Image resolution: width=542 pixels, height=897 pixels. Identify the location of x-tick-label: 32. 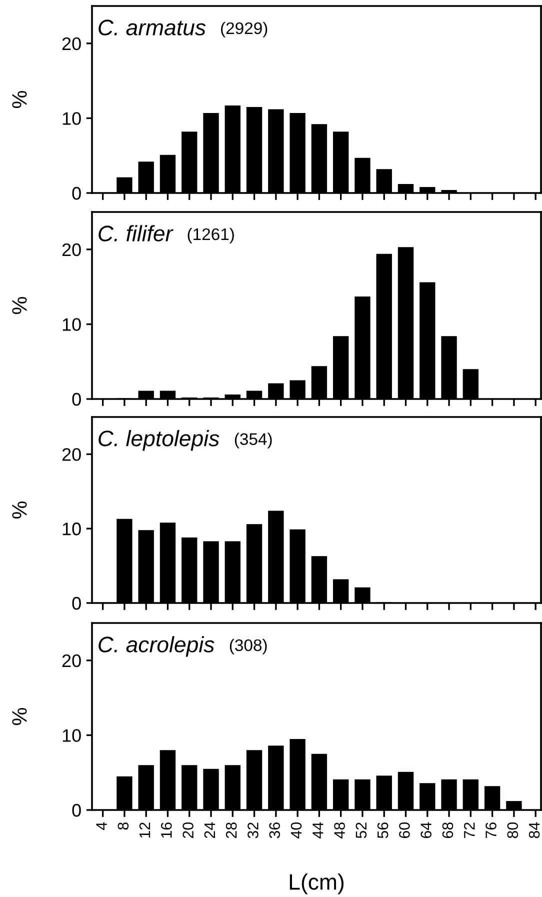
(253, 830).